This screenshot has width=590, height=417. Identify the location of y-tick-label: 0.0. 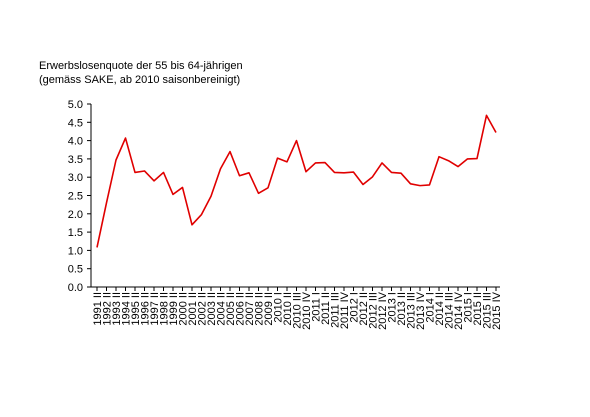
(75, 288).